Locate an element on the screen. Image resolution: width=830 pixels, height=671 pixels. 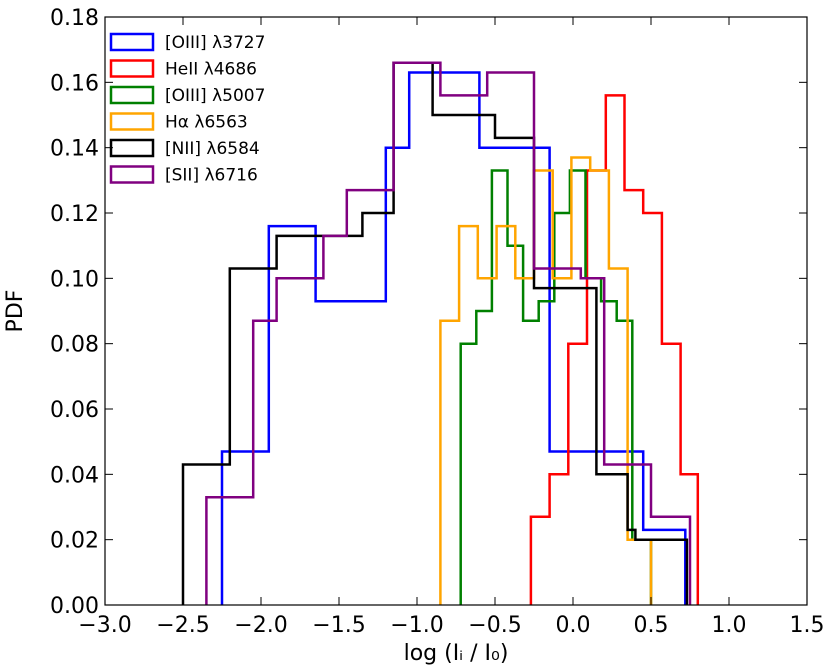
y-tick-label: 0.18 is located at coordinates (74, 18).